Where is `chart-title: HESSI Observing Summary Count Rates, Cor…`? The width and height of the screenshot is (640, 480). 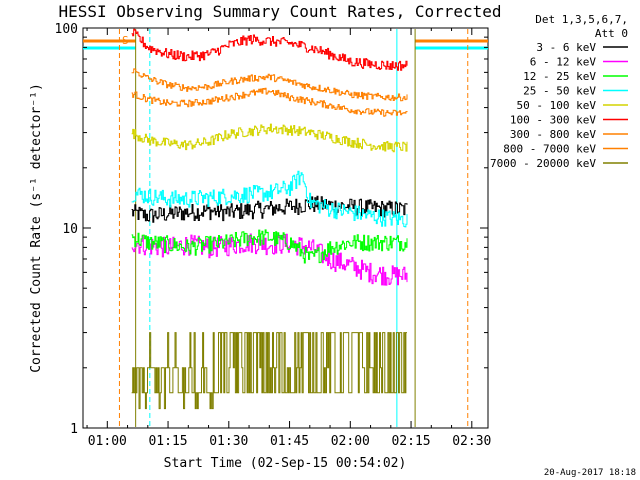
chart-title: HESSI Observing Summary Count Rates, Cor… is located at coordinates (279, 11).